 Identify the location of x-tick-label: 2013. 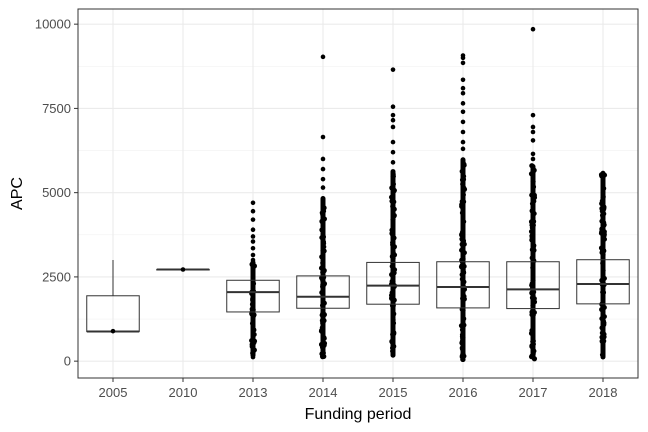
(253, 392).